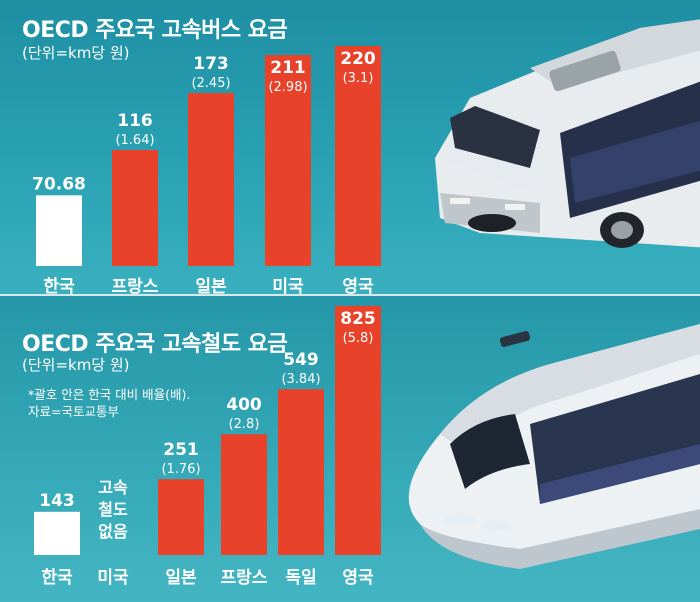 This screenshot has width=700, height=602. I want to click on rail-chart-title: OECD 주요국 고속철도 요금, so click(155, 344).